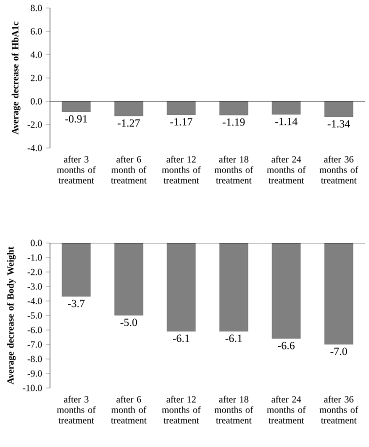 This screenshot has width=369, height=447. I want to click on y-tick-label: 2.0, so click(36, 78).